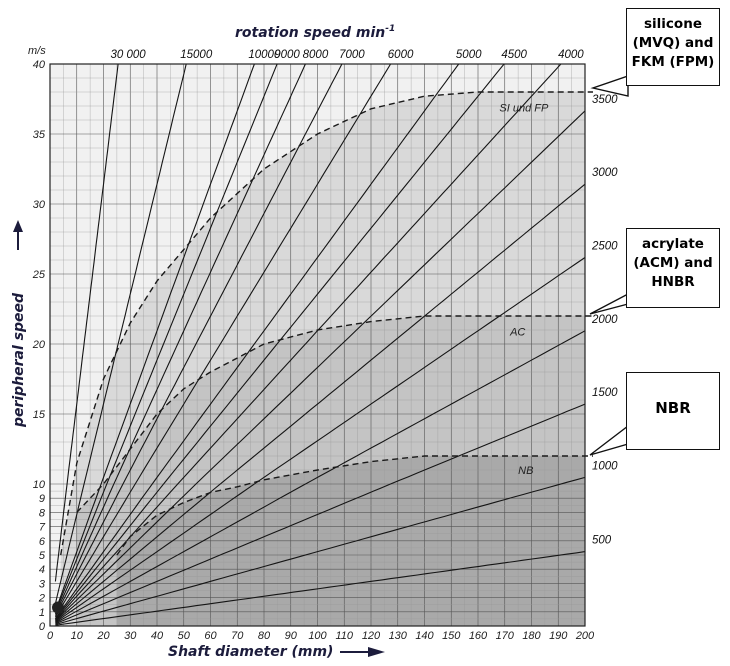 This screenshot has width=730, height=666. What do you see at coordinates (103, 636) in the screenshot?
I see `x-tick-label: 20` at bounding box center [103, 636].